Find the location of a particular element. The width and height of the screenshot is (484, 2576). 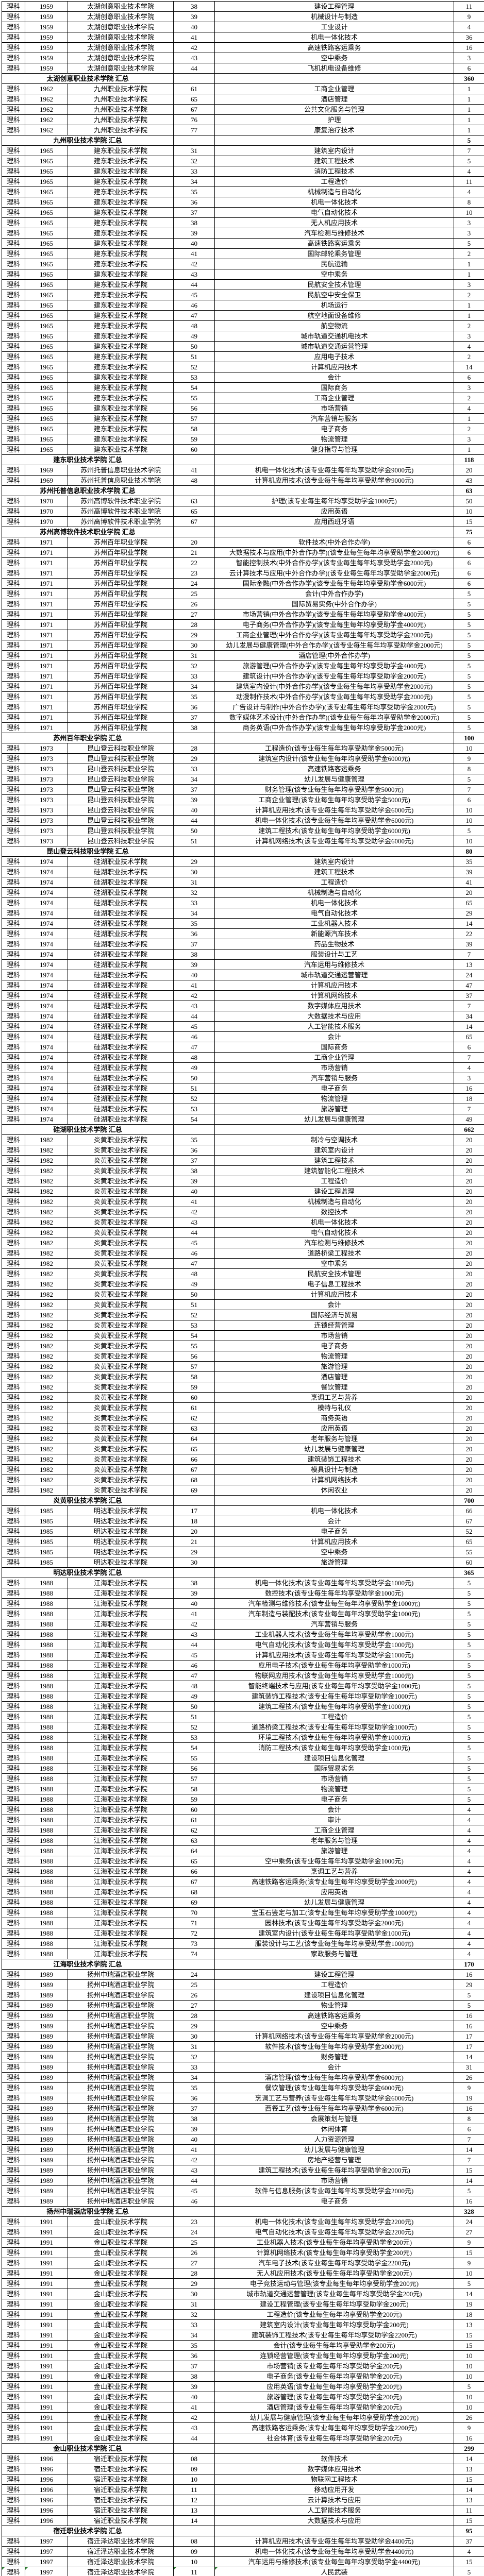

school-name-cell: 硅湖职业技术学院 is located at coordinates (121, 1017).